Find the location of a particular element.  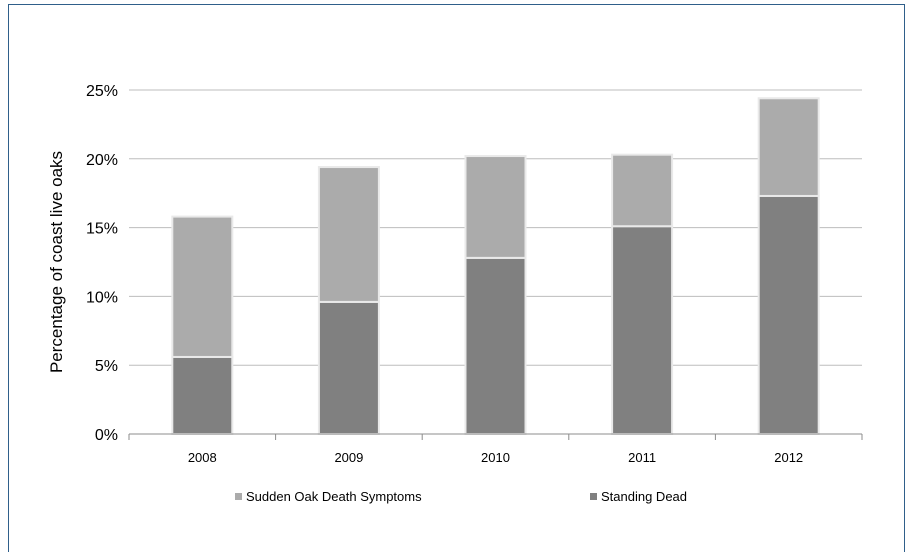

bar-2012-sudden-oak-death is located at coordinates (788, 147).